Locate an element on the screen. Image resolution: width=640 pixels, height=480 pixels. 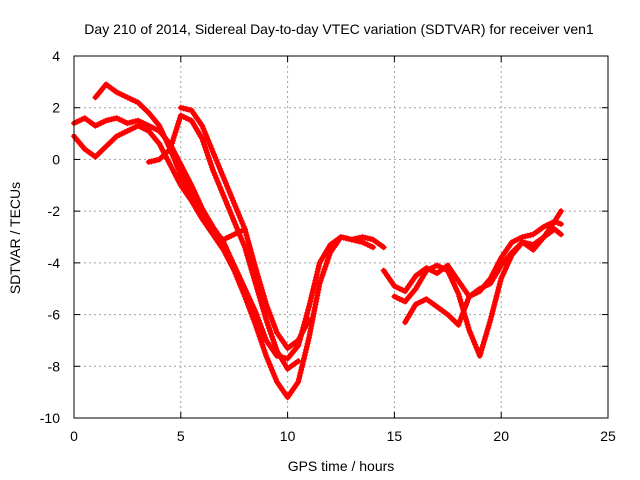
x-axis-label: GPS time / hours is located at coordinates (341, 466).